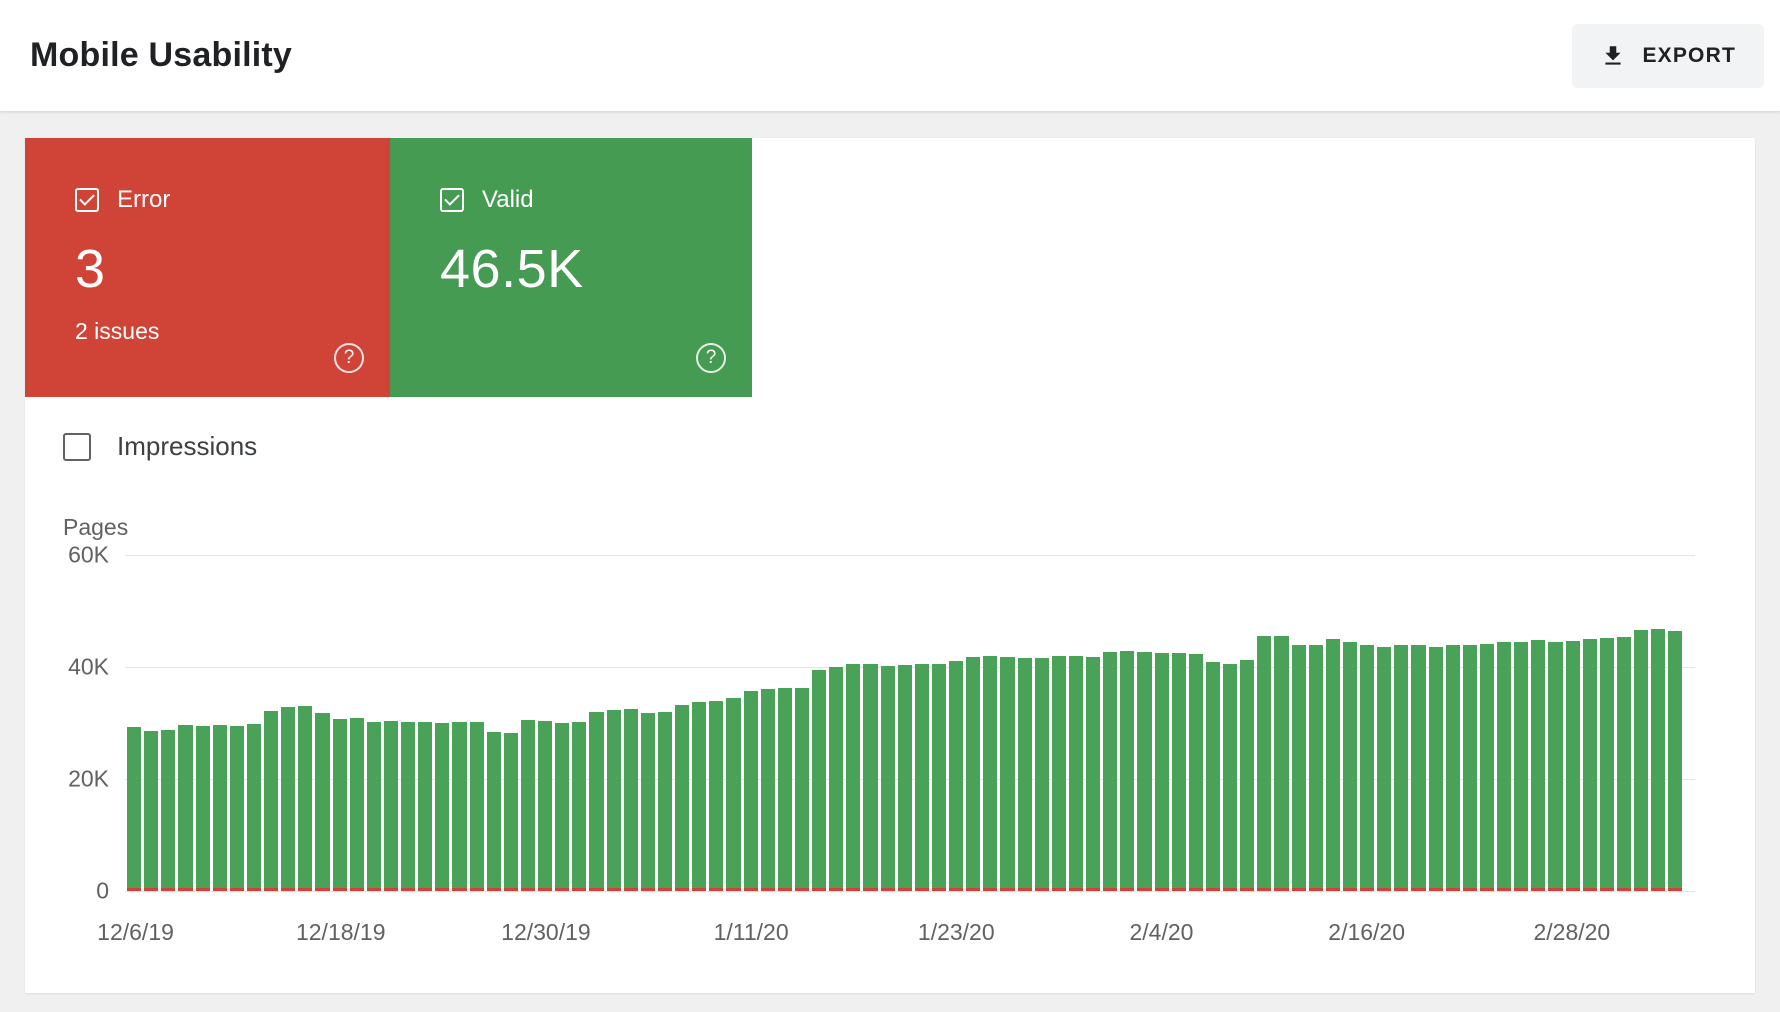  Describe the element at coordinates (571, 267) in the screenshot. I see `valid-card: Valid 46.5K ?` at that location.